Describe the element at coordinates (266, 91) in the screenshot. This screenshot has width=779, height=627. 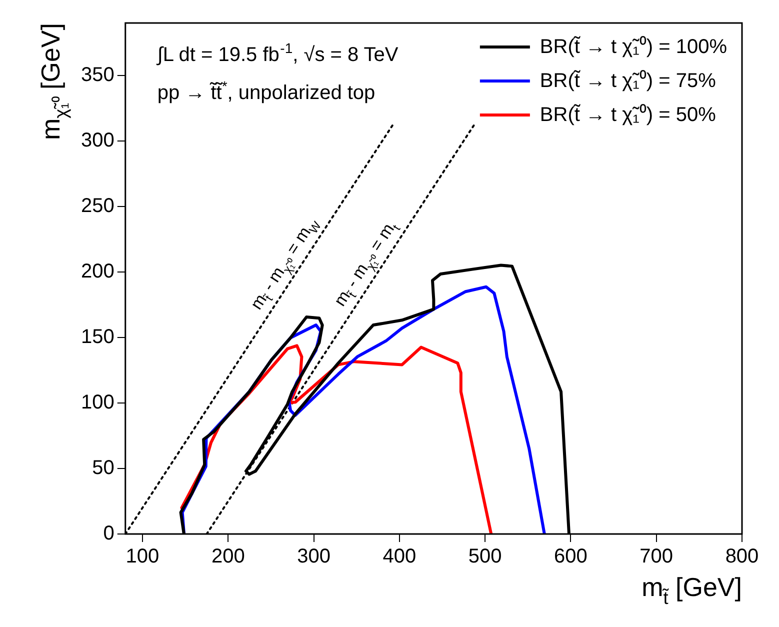
I see `annotation: pp → t̃t̃*, unpolarized top` at that location.